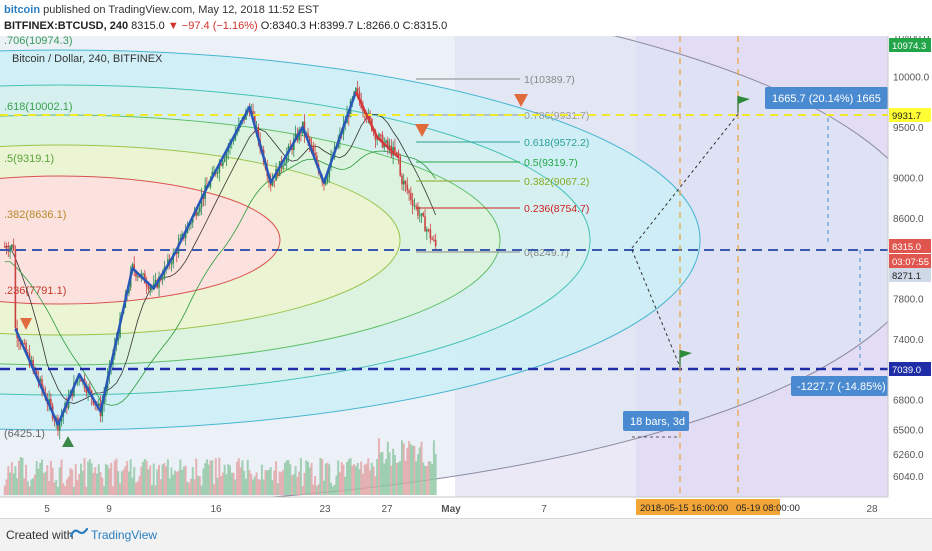 This screenshot has height=551, width=932. I want to click on x-tick-label: 16, so click(216, 509).